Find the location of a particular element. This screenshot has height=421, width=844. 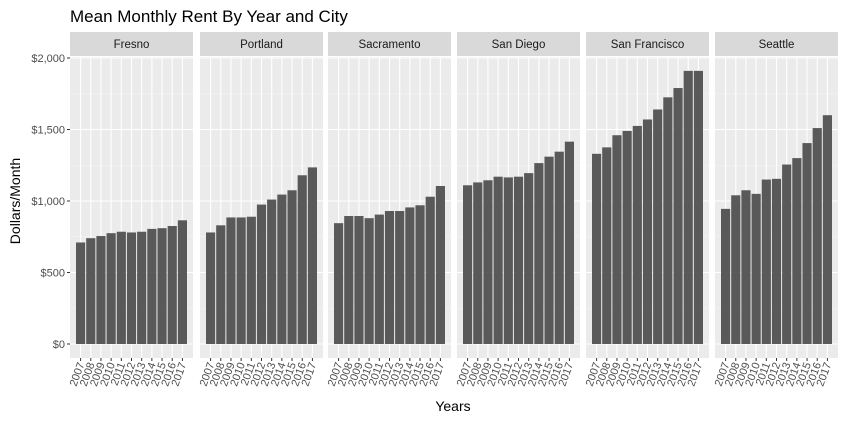

chart-title: Mean Monthly Rent By Year and City is located at coordinates (209, 16).